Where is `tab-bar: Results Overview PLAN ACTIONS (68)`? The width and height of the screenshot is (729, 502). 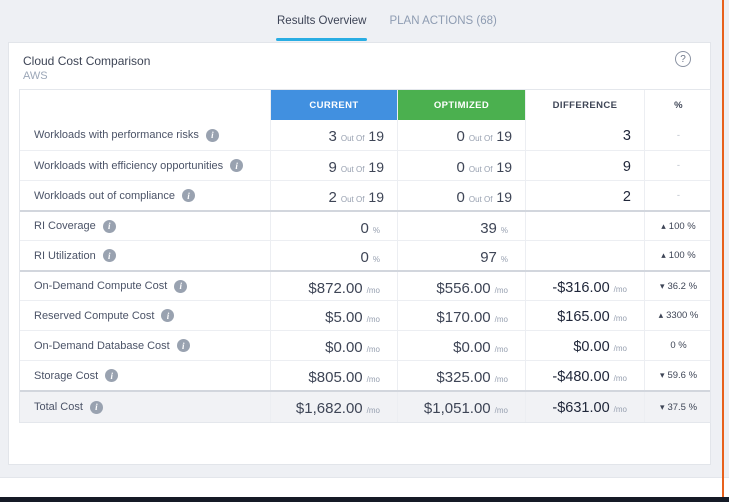
tab-bar: Results Overview PLAN ACTIONS (68) is located at coordinates (364, 21).